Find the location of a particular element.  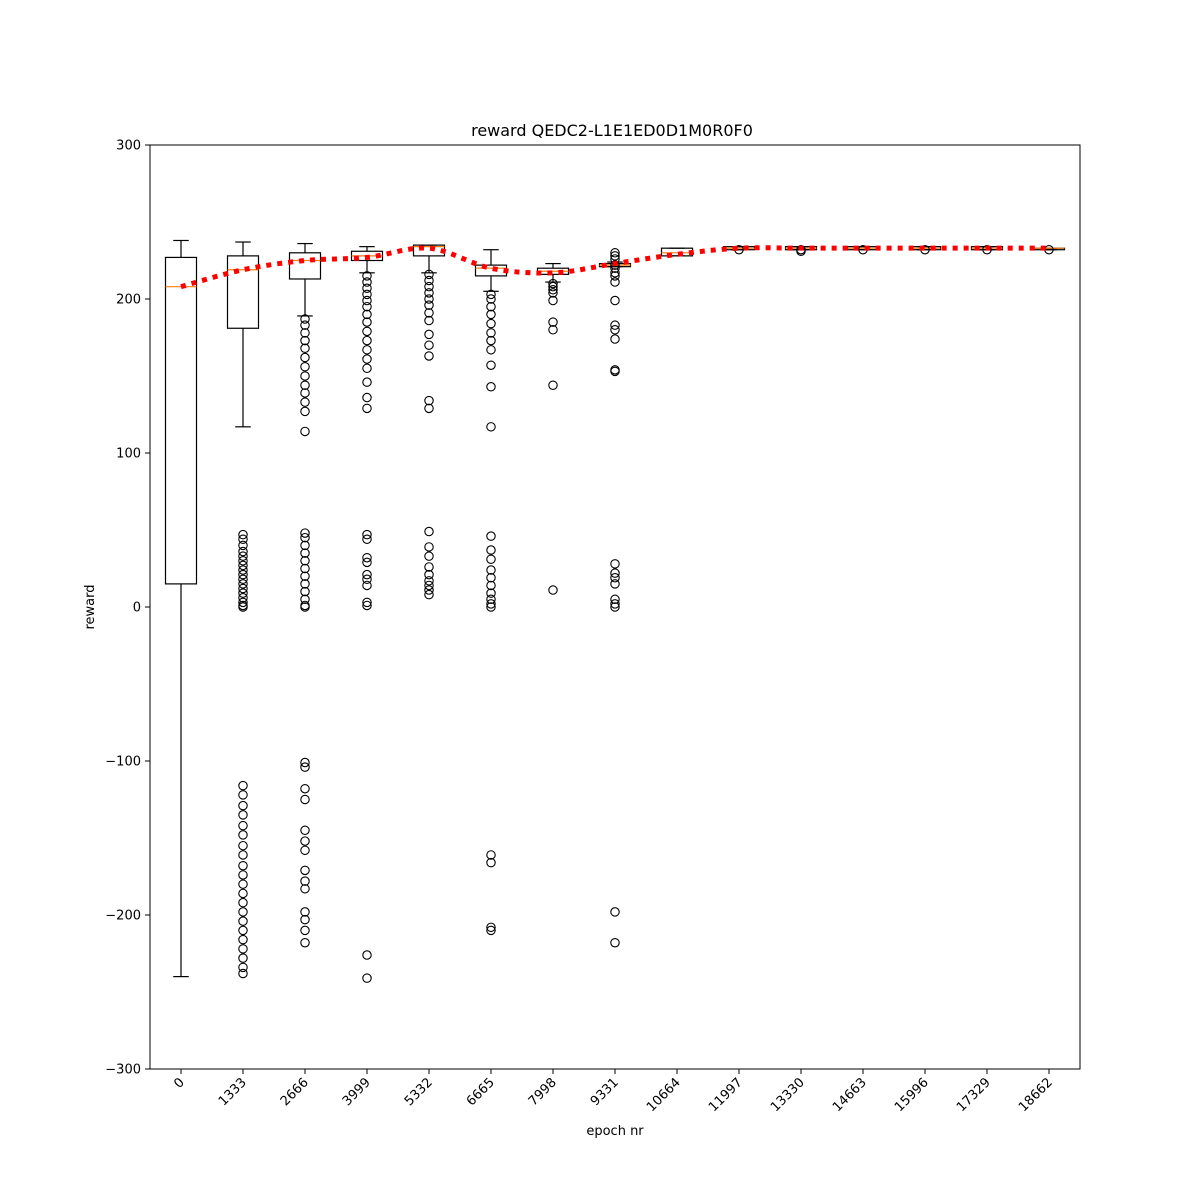

y-tick-label: −300 is located at coordinates (123, 1070).